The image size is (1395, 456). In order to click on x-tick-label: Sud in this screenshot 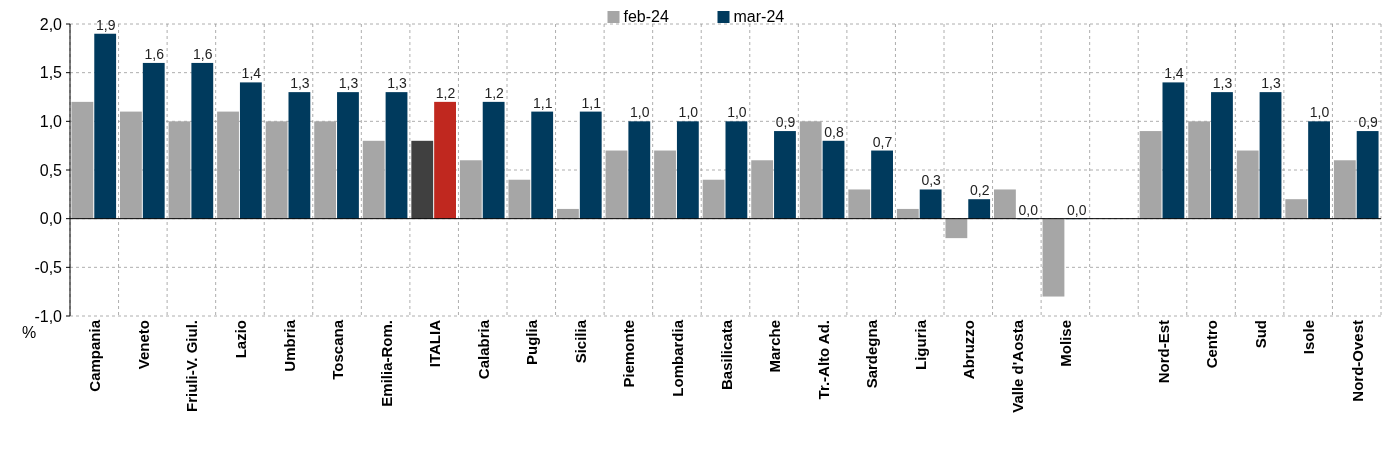, I will do `click(1260, 334)`.